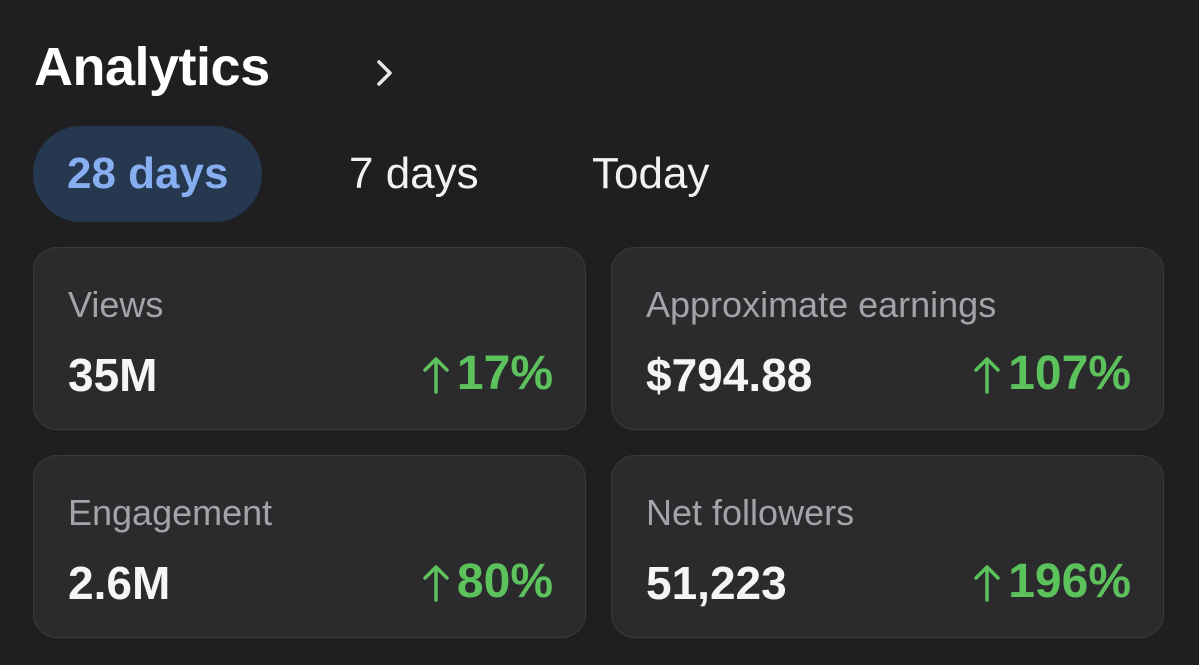 This screenshot has height=665, width=1199. Describe the element at coordinates (309, 338) in the screenshot. I see `stat-card: Views 35M 17%` at that location.